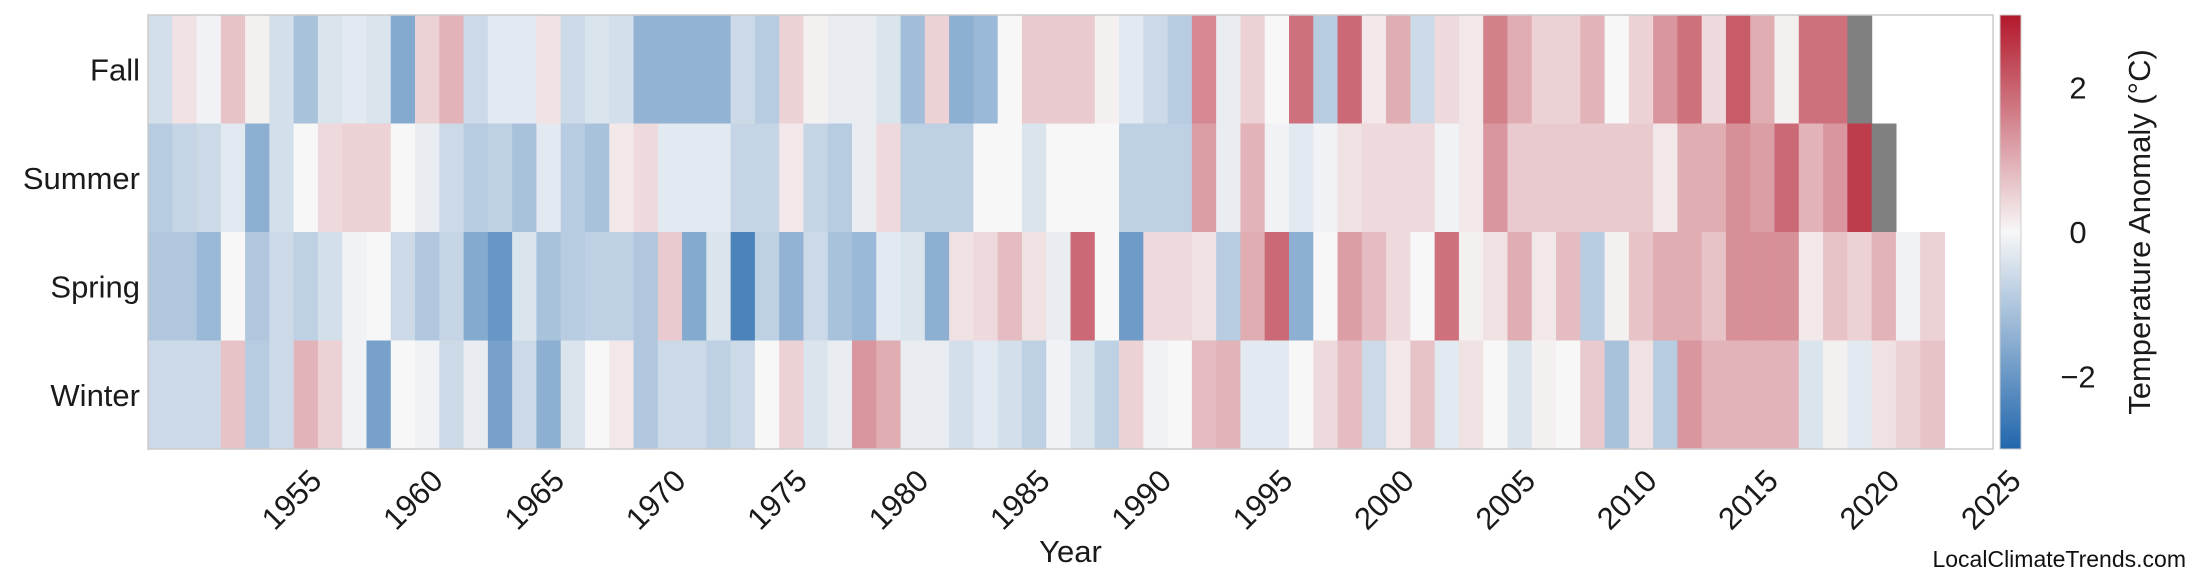 This screenshot has height=585, width=2200. Describe the element at coordinates (1496, 70) in the screenshot. I see `heatmap-cell-fall-2005` at that location.